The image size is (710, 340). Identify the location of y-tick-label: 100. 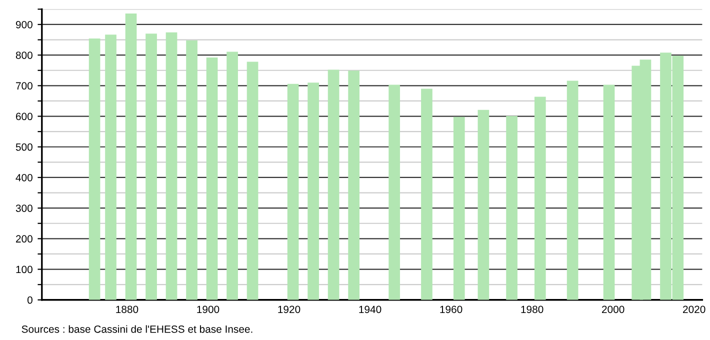
(24, 270).